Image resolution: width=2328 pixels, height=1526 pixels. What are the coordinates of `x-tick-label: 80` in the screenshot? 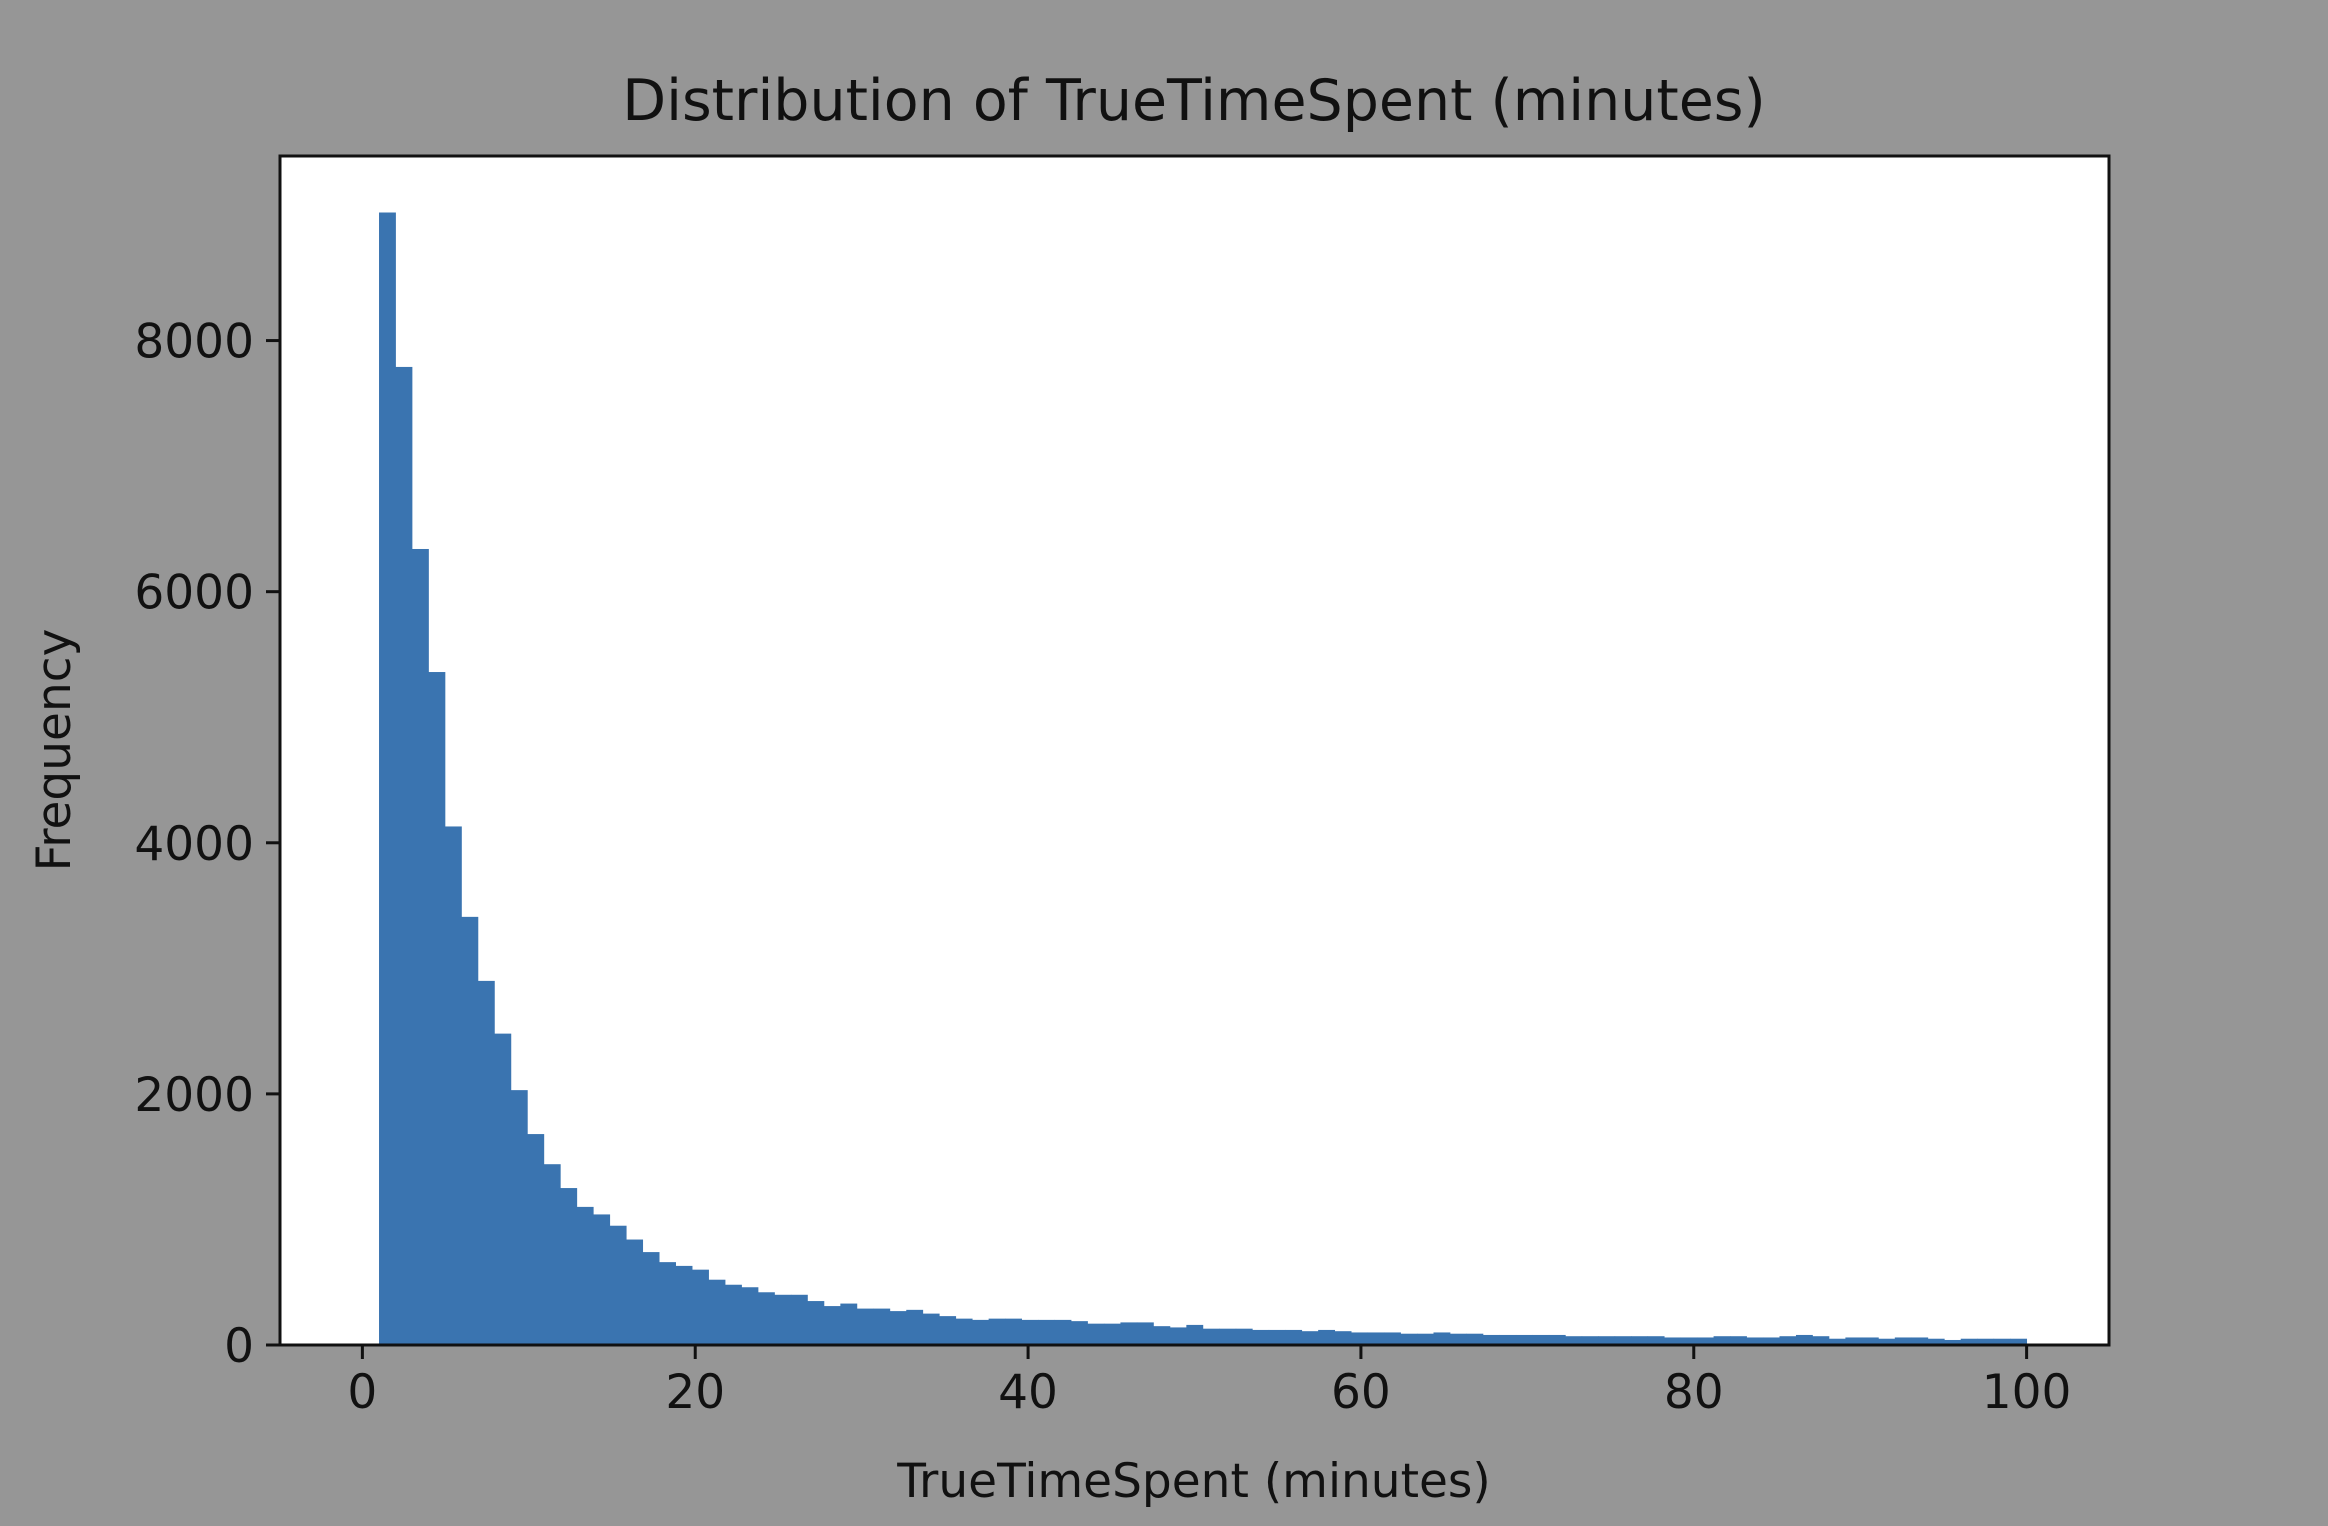 It's located at (1694, 1392).